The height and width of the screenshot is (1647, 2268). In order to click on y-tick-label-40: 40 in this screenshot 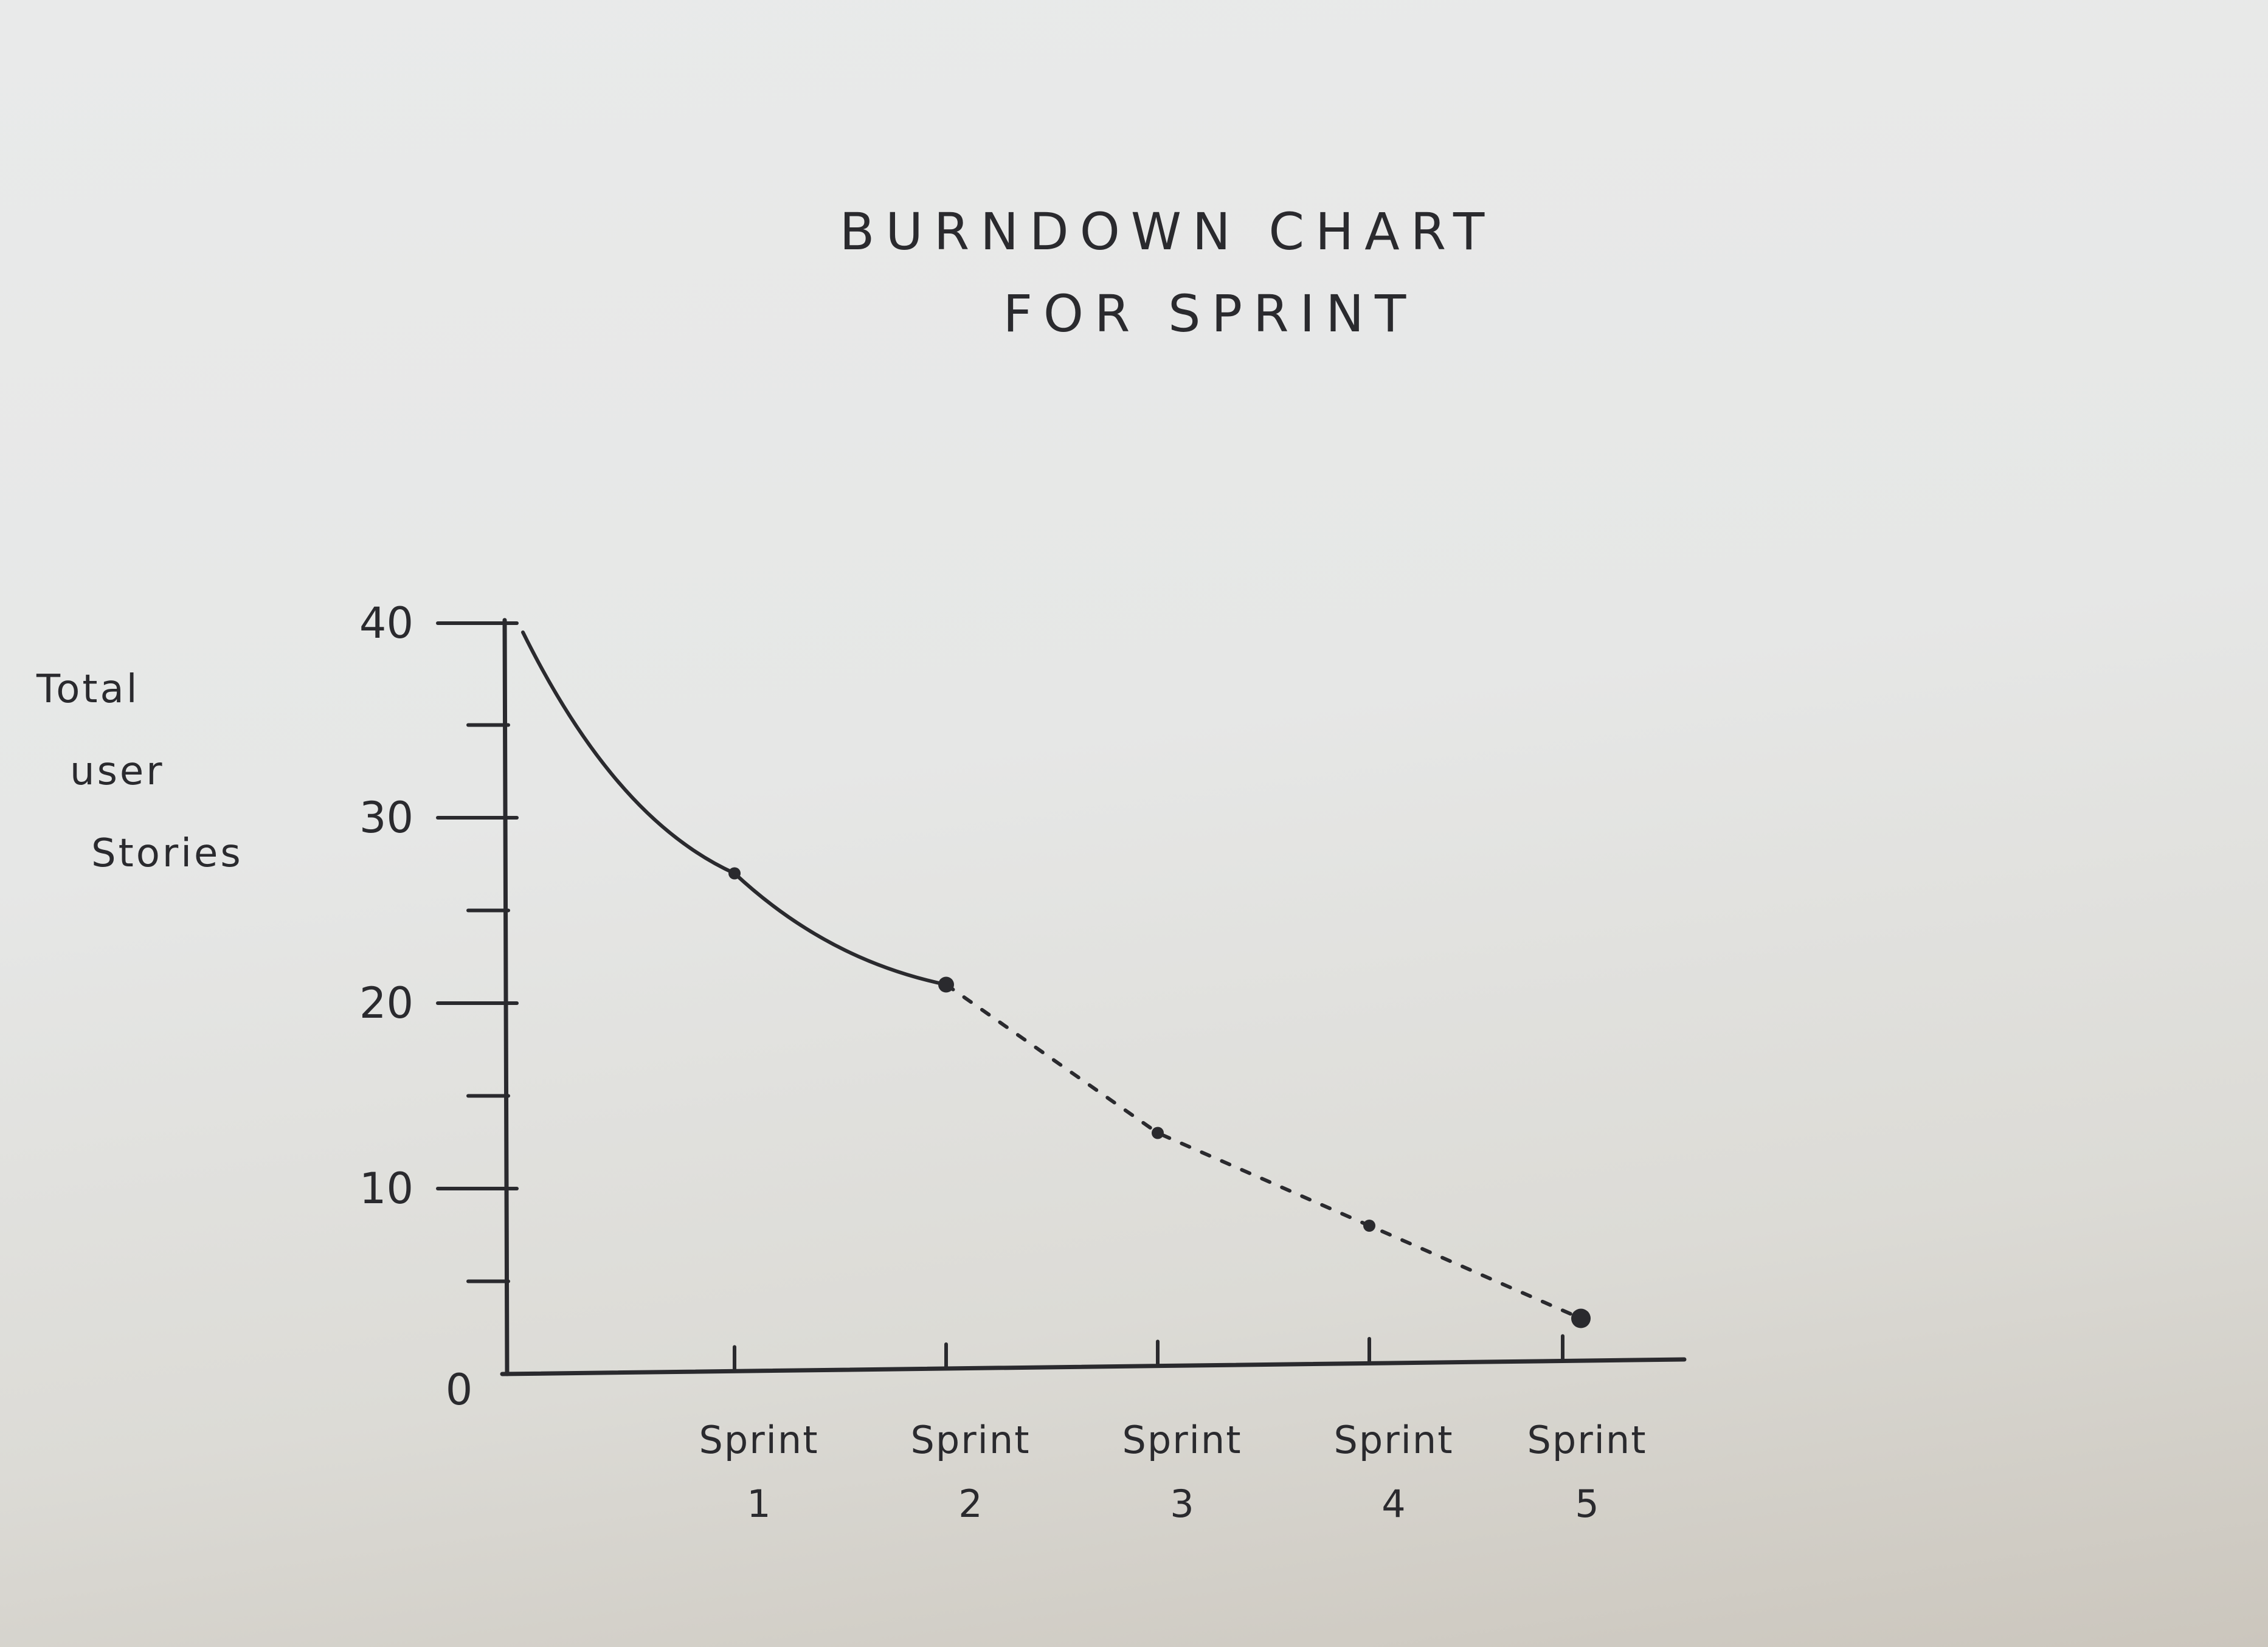, I will do `click(386, 623)`.